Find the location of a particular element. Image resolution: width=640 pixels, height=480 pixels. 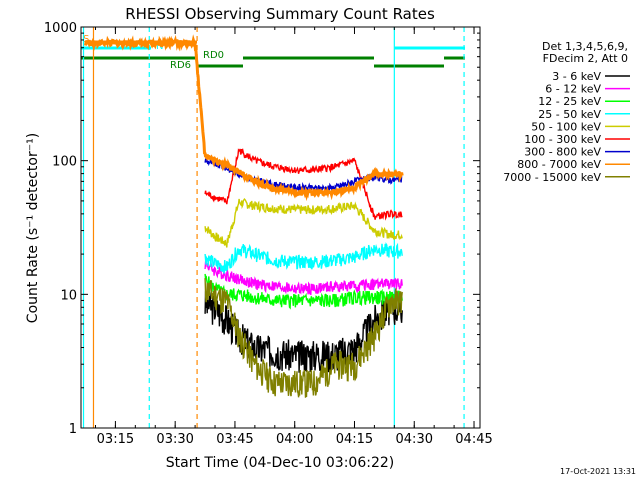

y-tick-label-2: 100 is located at coordinates (64, 162).